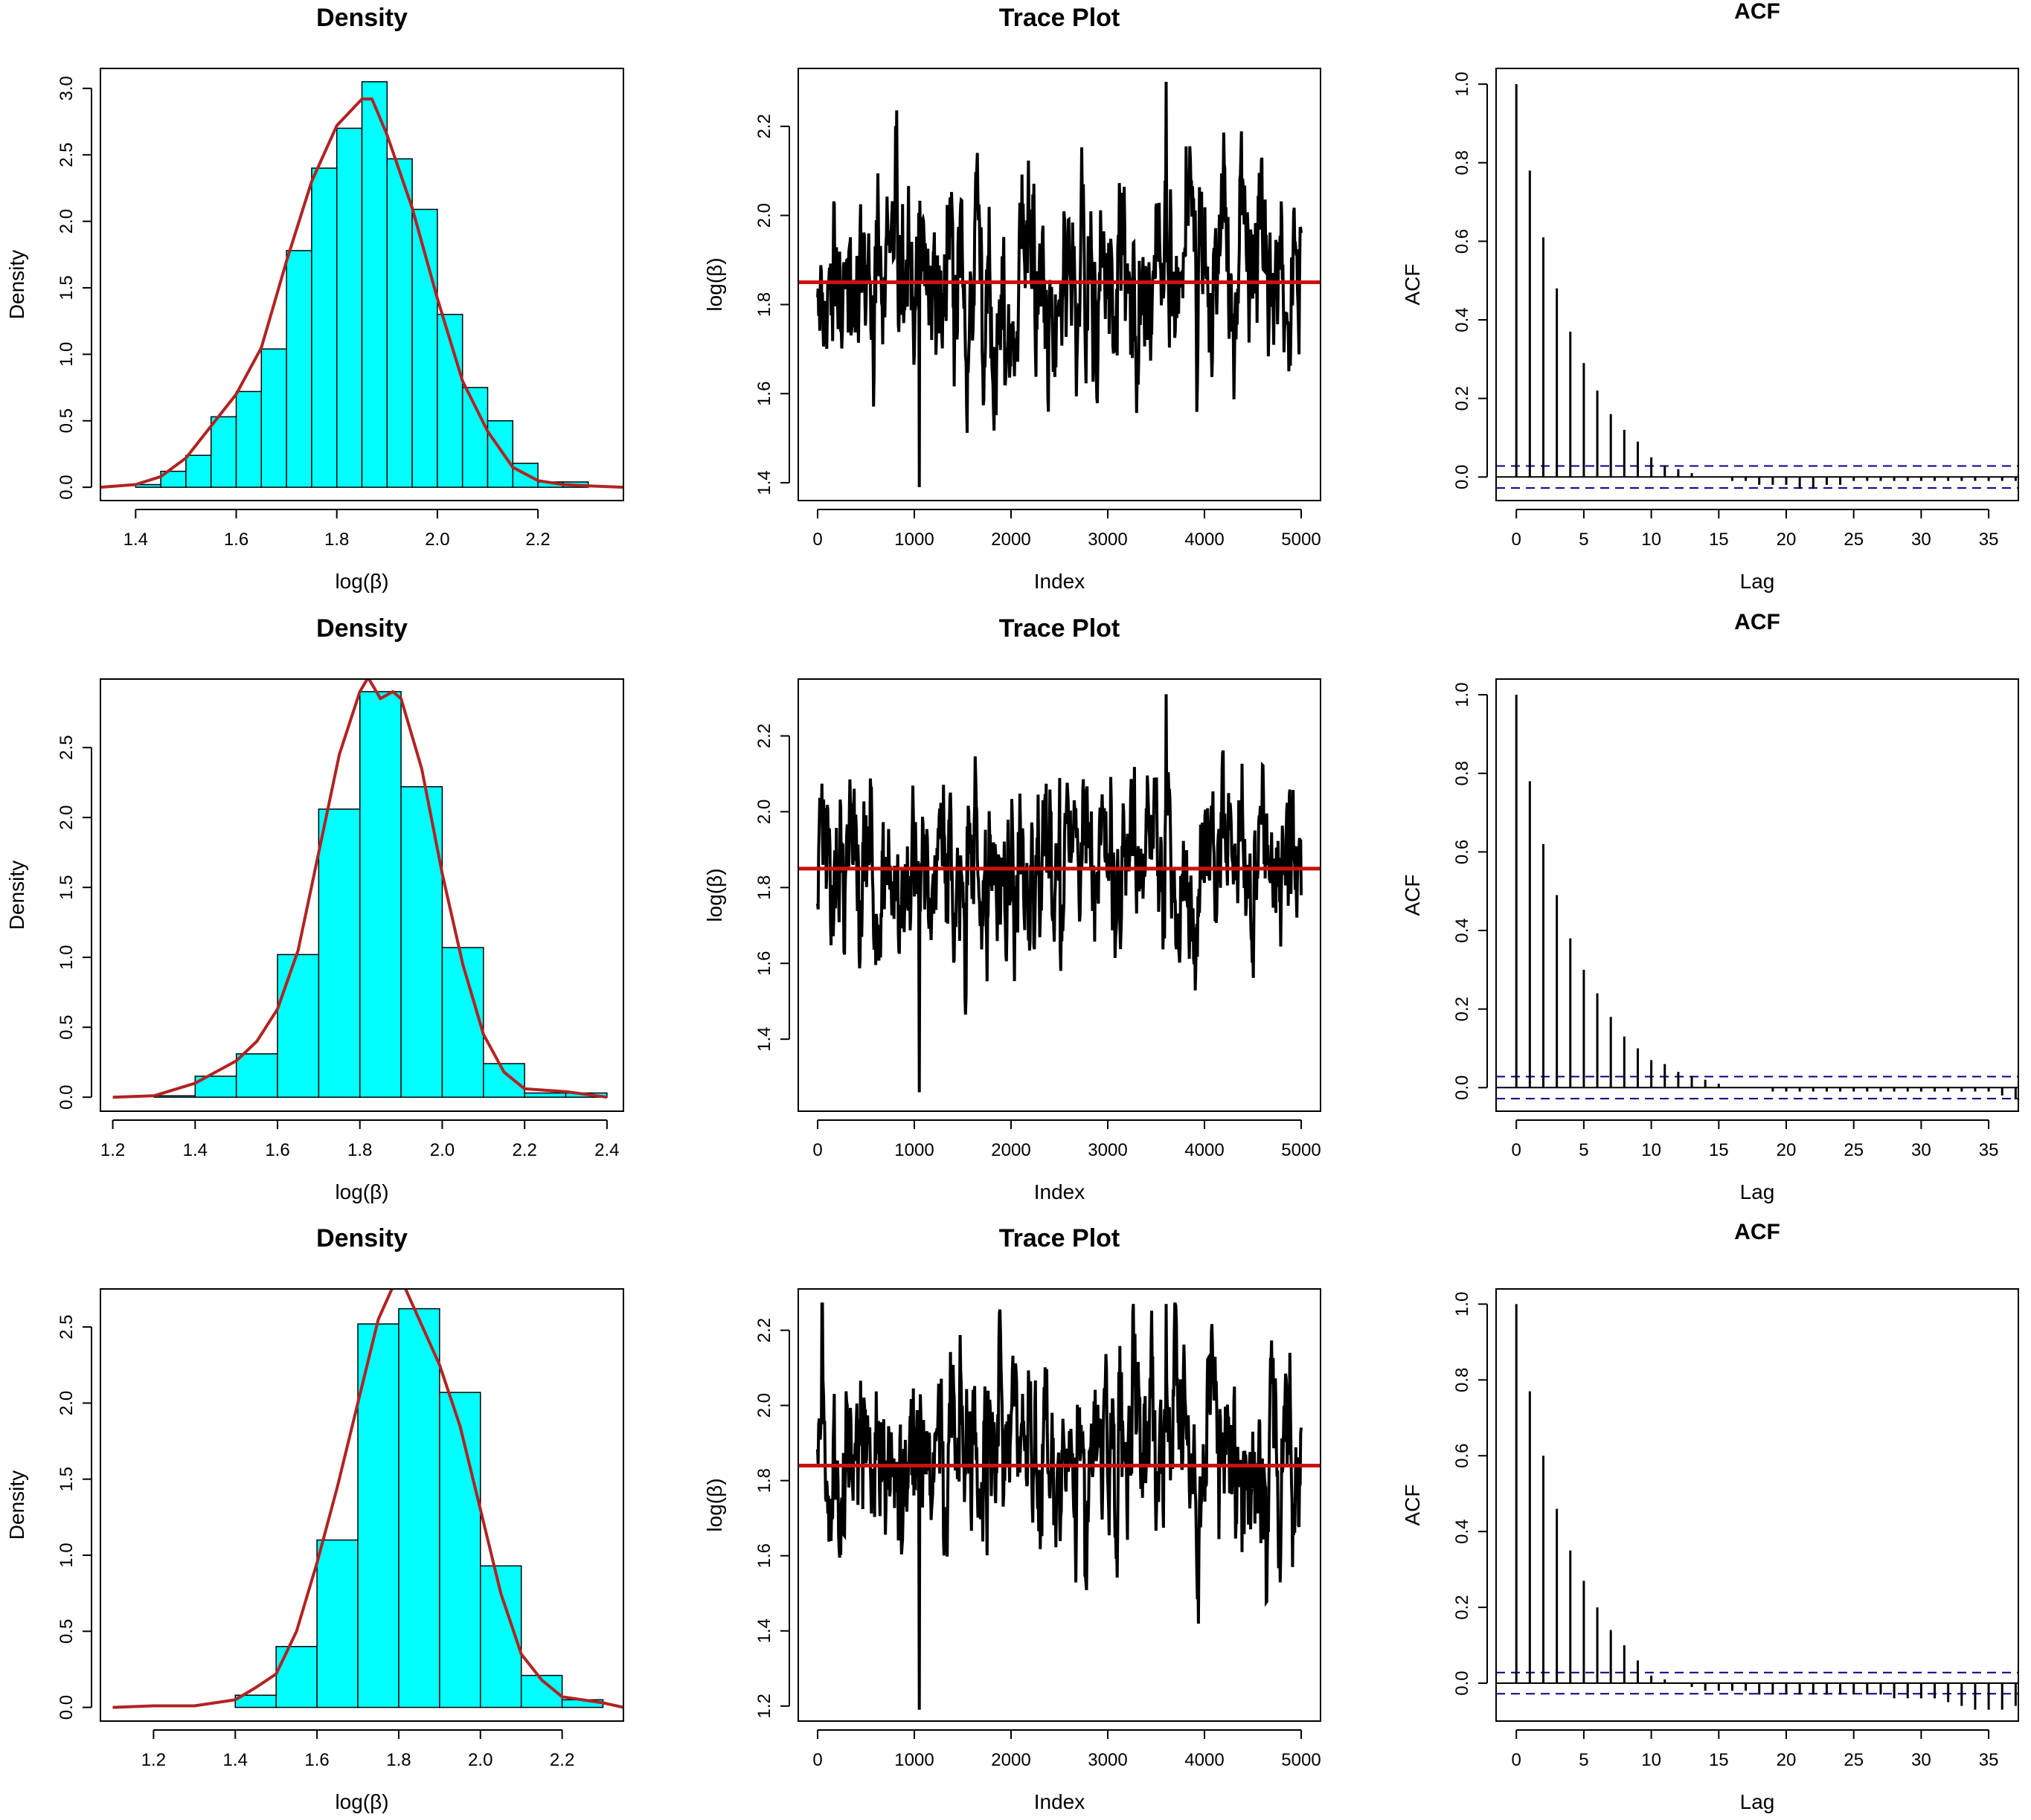 The height and width of the screenshot is (1820, 2031). I want to click on row2-density-y-tick-label: 2.0, so click(67, 817).